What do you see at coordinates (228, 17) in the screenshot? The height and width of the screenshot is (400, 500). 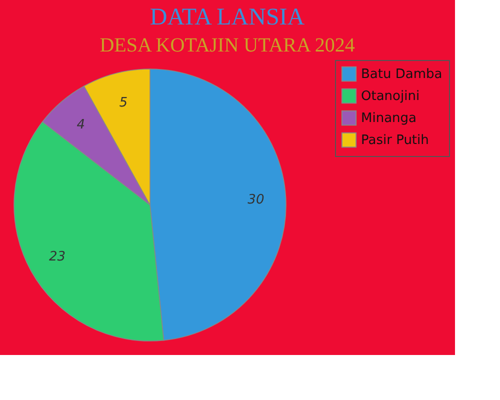 I see `chart-title: DATA LANSIA` at bounding box center [228, 17].